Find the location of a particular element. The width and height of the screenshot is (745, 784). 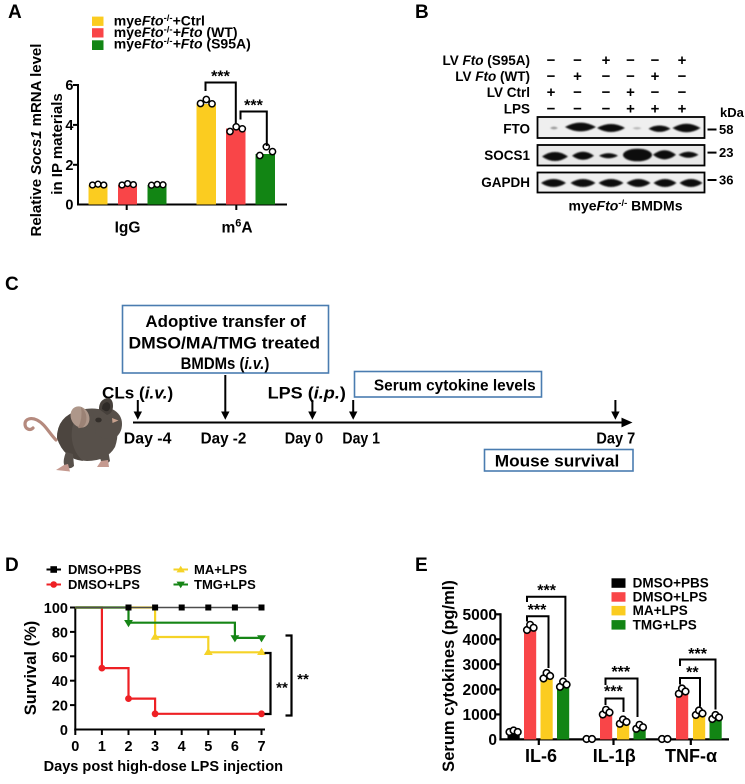

svg-text: LV Fto (S95A) is located at coordinates (486, 60).